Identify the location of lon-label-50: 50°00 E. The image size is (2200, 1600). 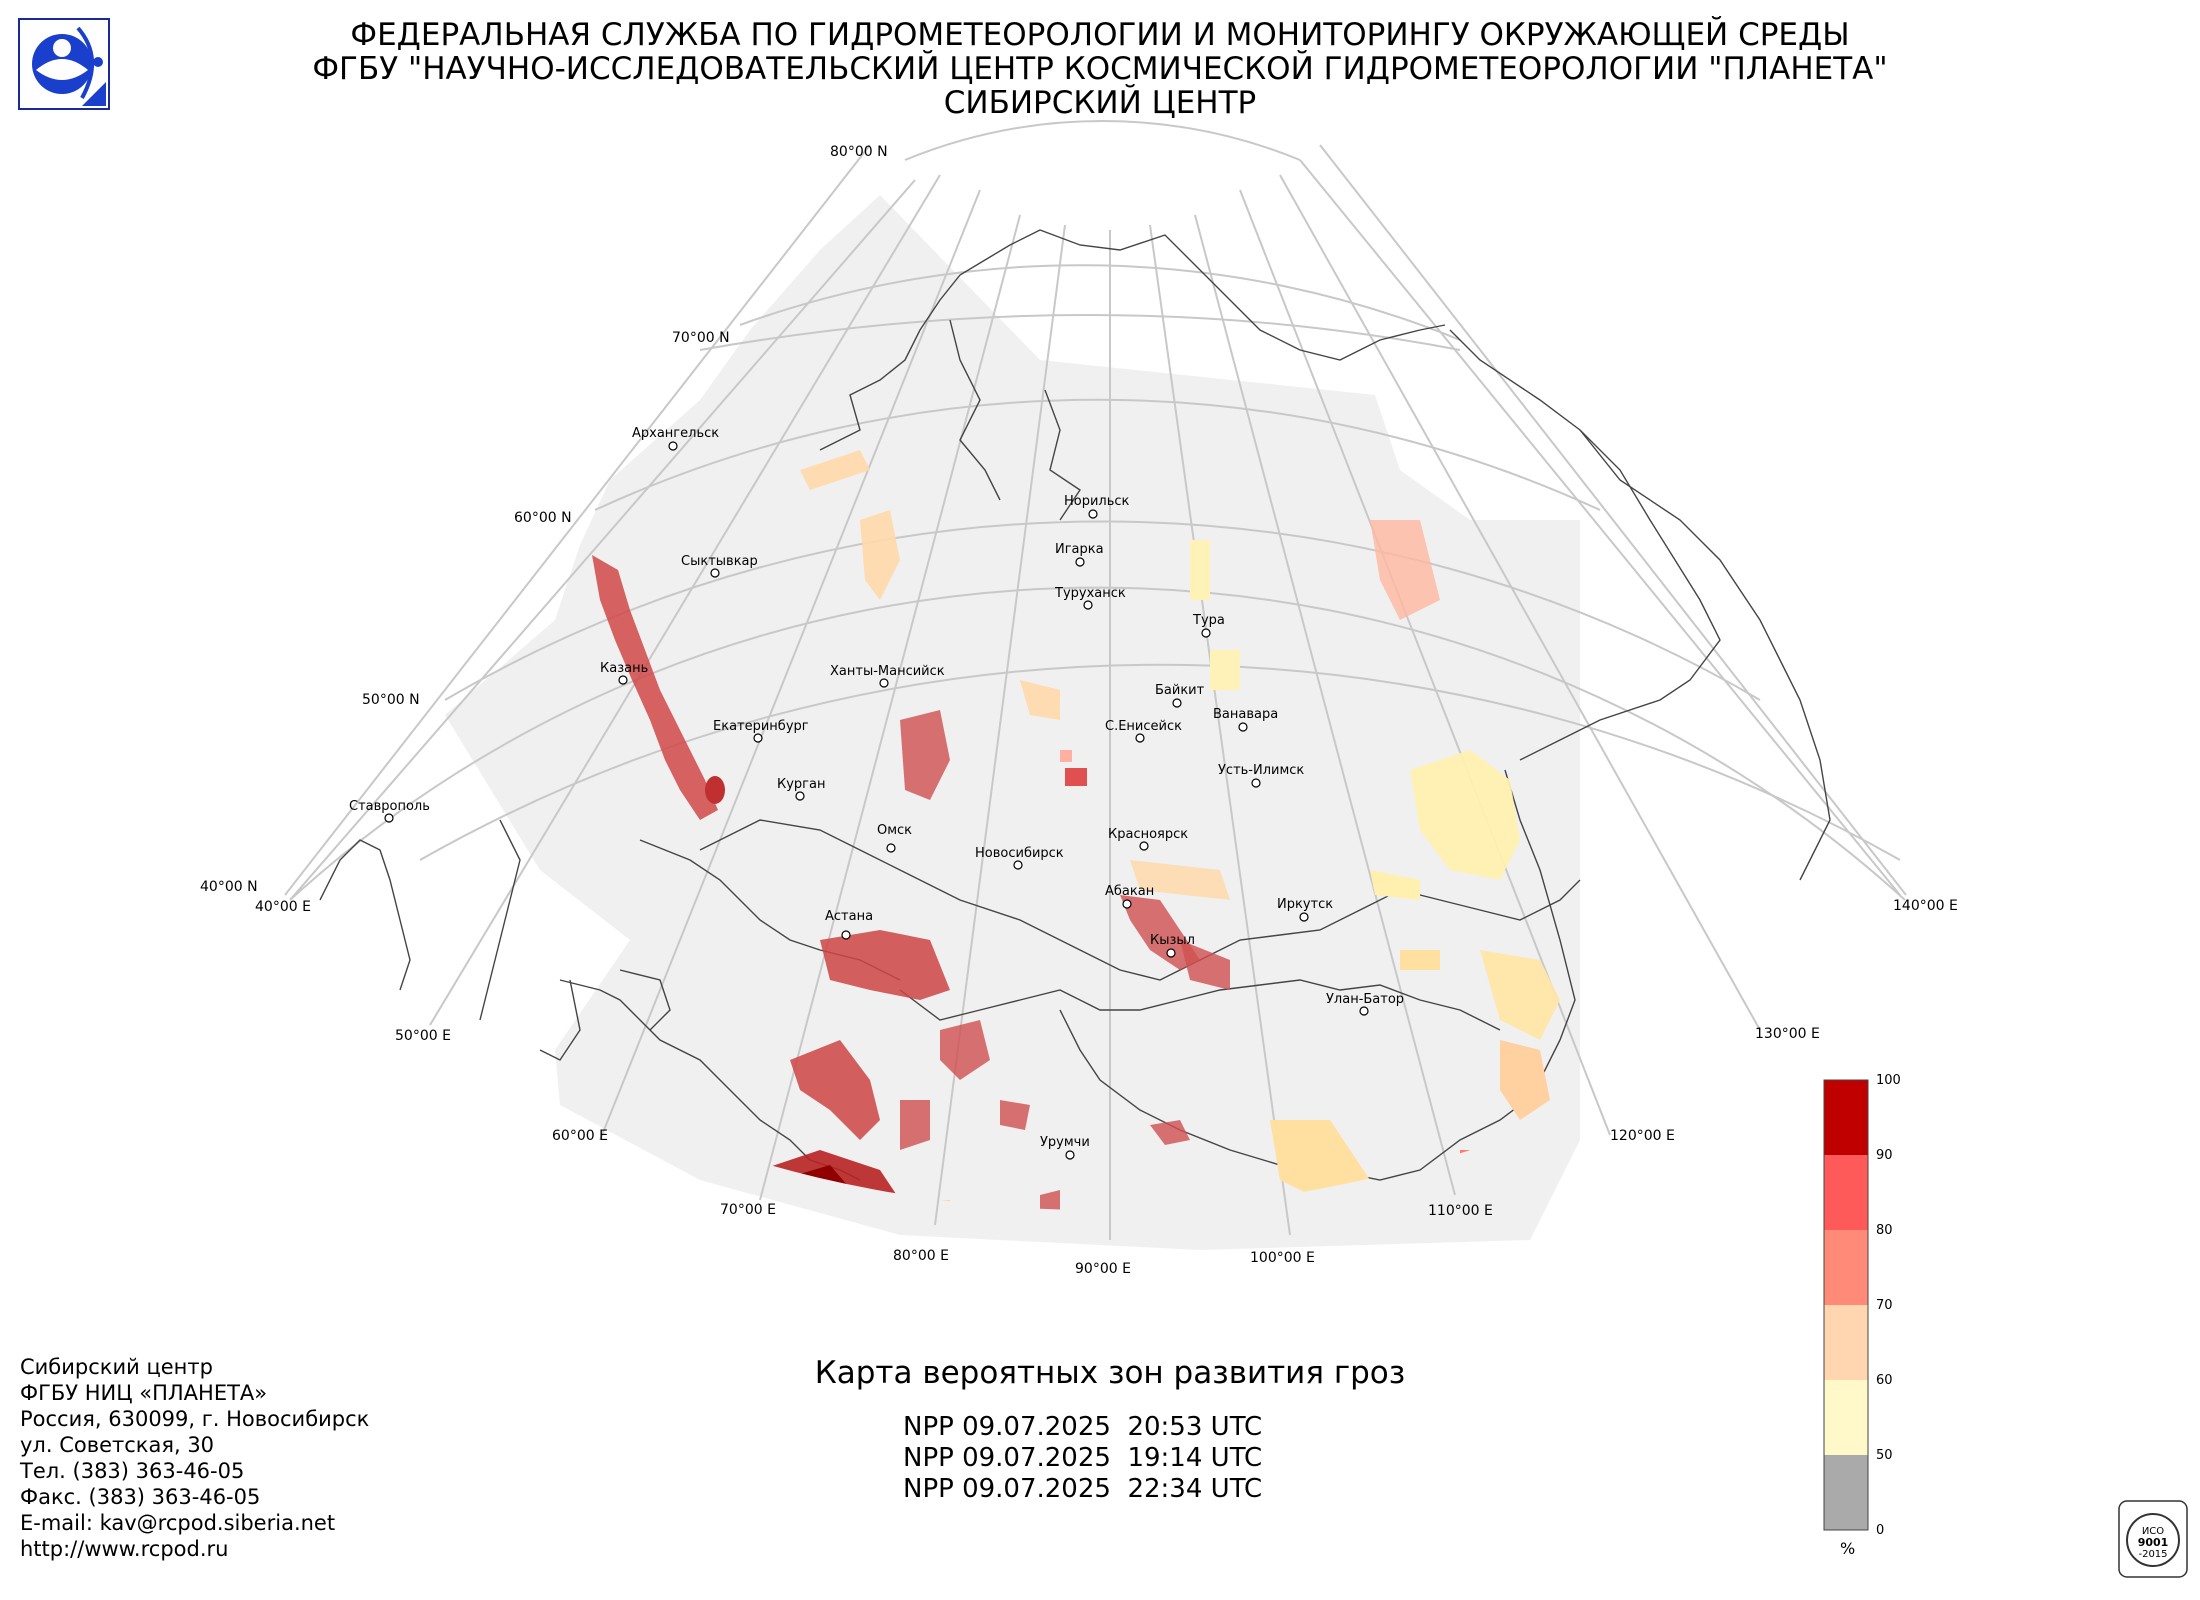
(423, 1036).